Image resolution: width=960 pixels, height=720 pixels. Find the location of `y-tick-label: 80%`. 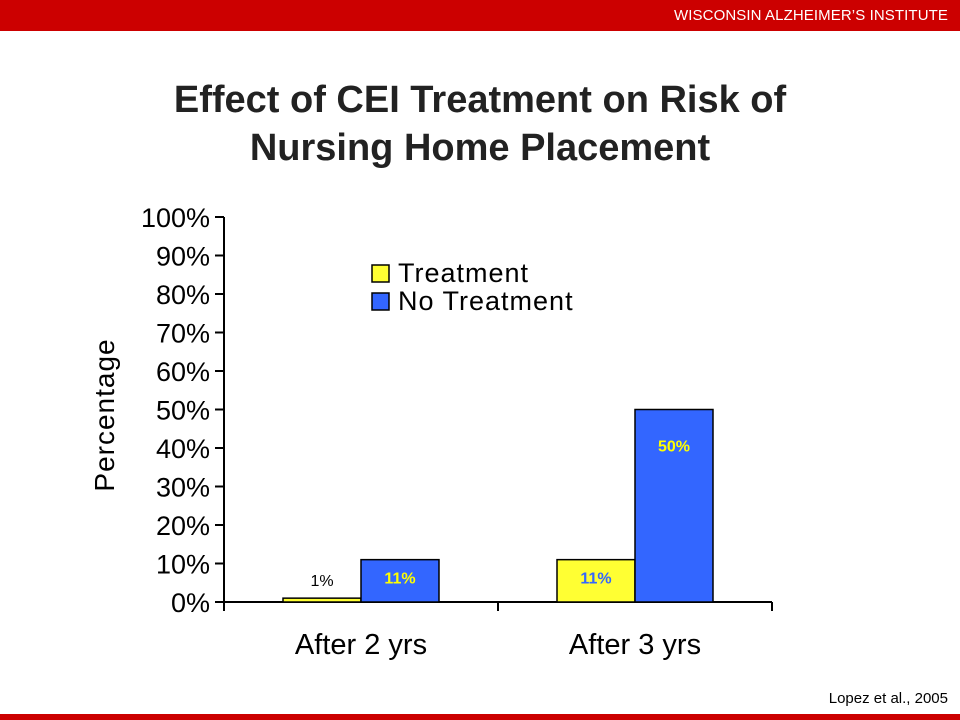

y-tick-label: 80% is located at coordinates (183, 295).